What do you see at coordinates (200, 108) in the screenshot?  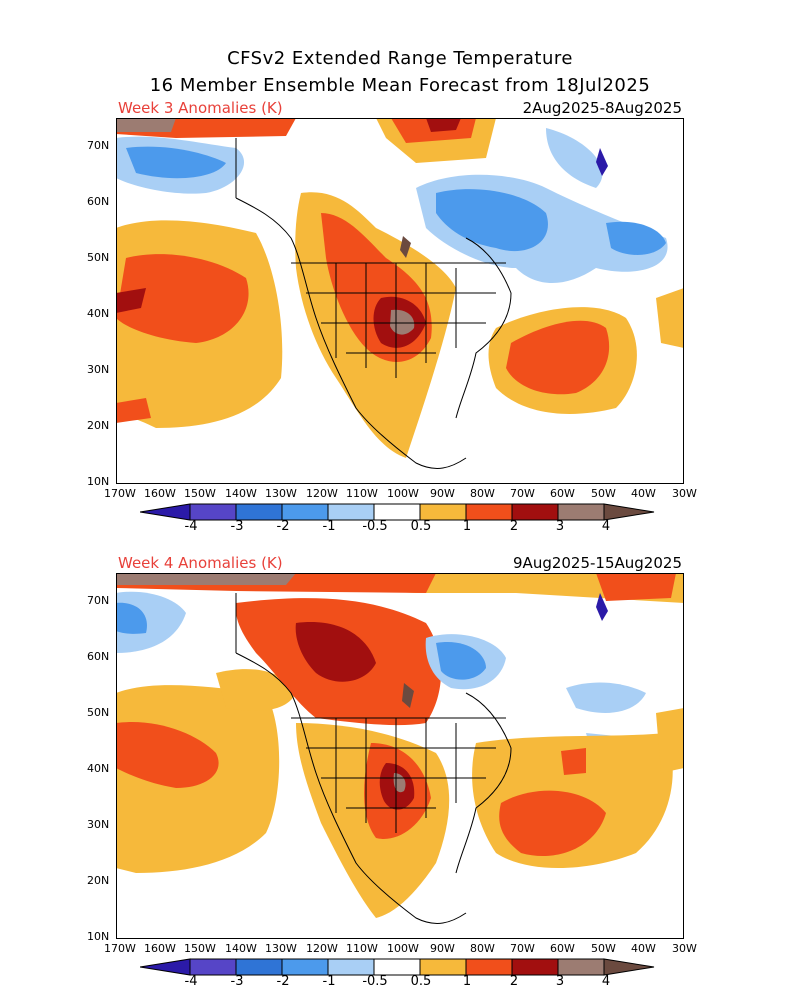 I see `week3-label: Week 3 Anomalies (K)` at bounding box center [200, 108].